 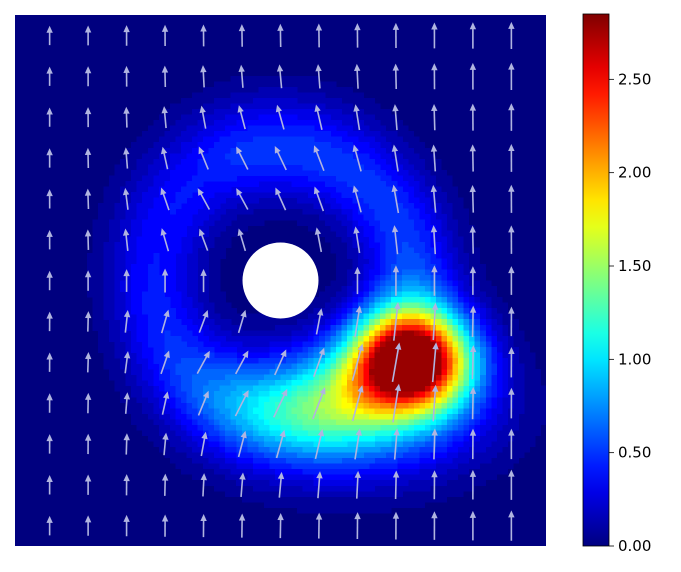 I want to click on colorbar-tick-label: 1.50, so click(x=634, y=266).